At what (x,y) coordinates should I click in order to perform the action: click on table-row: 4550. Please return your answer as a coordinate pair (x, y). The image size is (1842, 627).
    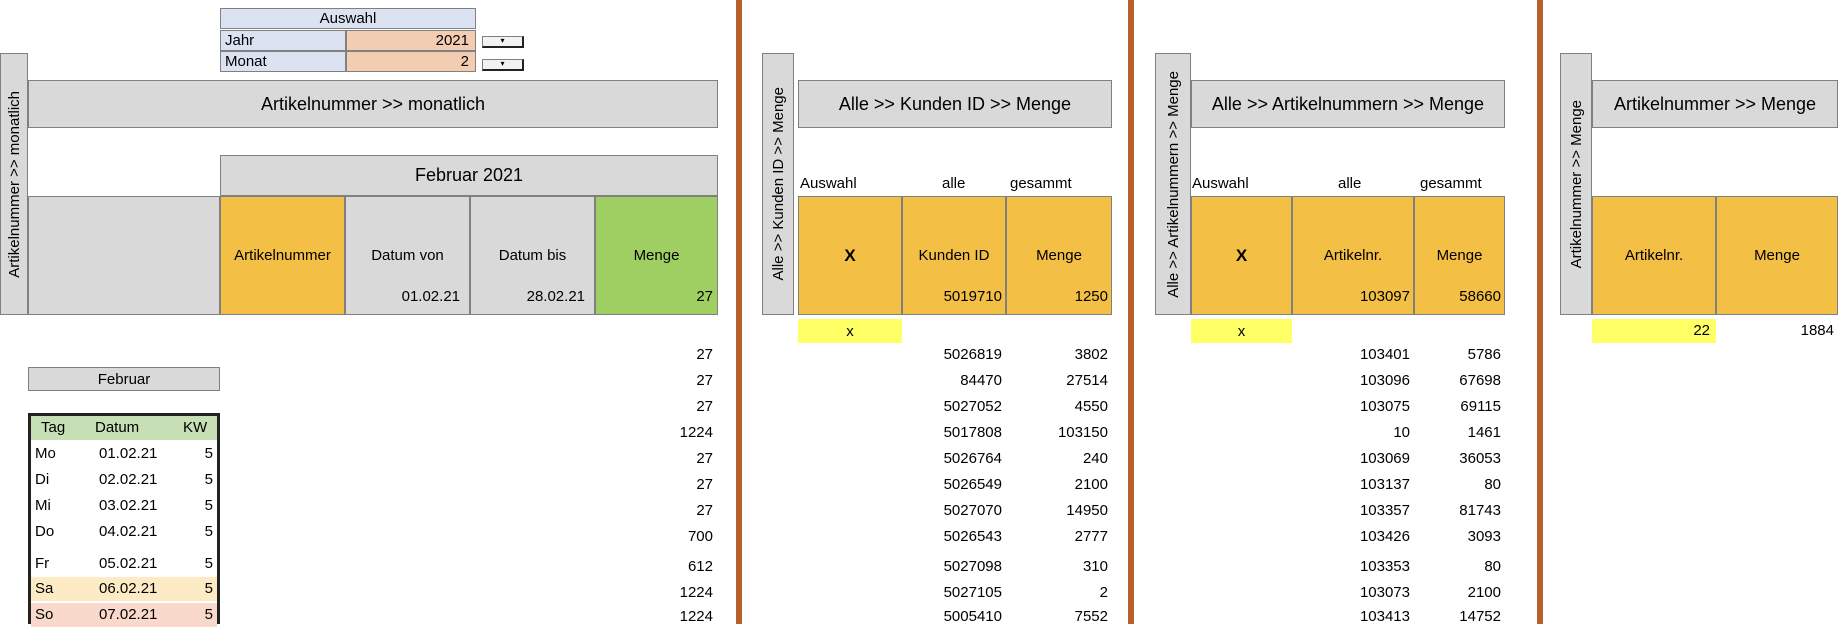
    Looking at the image, I should click on (1091, 406).